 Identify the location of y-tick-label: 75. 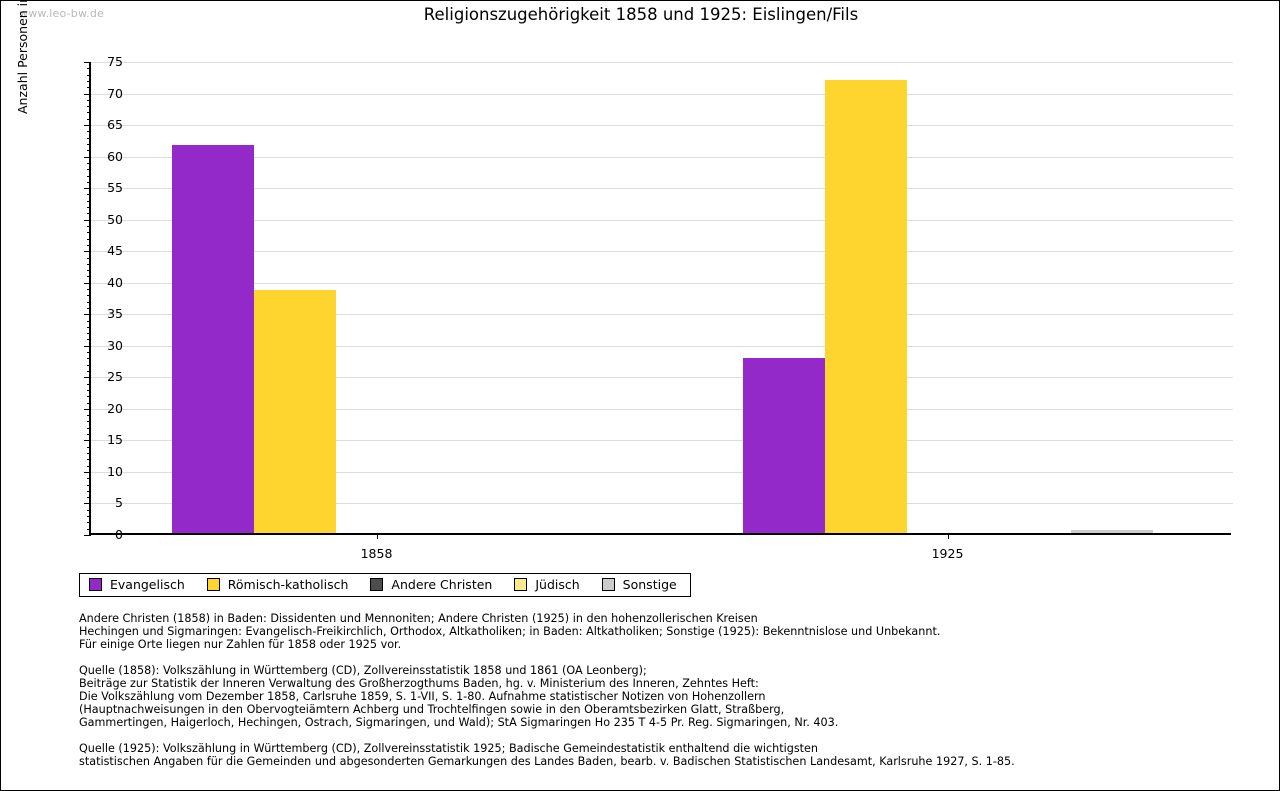
(115, 61).